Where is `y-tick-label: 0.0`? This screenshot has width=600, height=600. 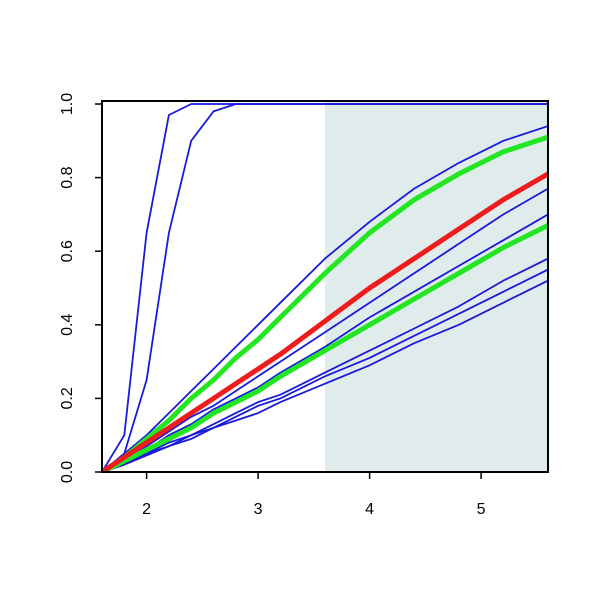
y-tick-label: 0.0 is located at coordinates (67, 472).